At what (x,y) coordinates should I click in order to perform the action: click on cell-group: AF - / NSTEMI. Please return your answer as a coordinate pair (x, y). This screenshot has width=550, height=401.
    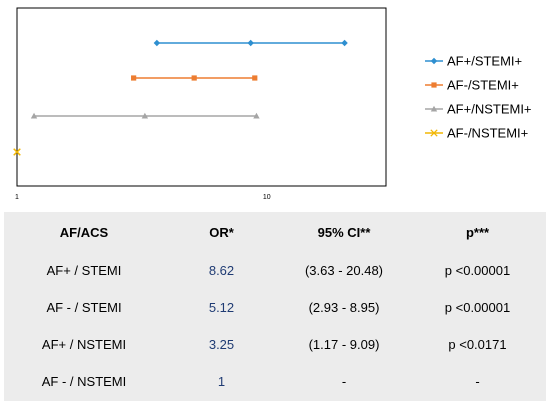
    Looking at the image, I should click on (84, 381).